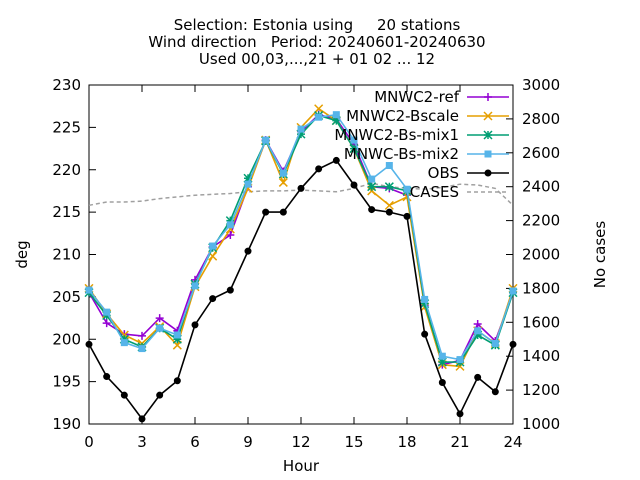 The height and width of the screenshot is (480, 640). I want to click on x-tick-label: 24, so click(512, 442).